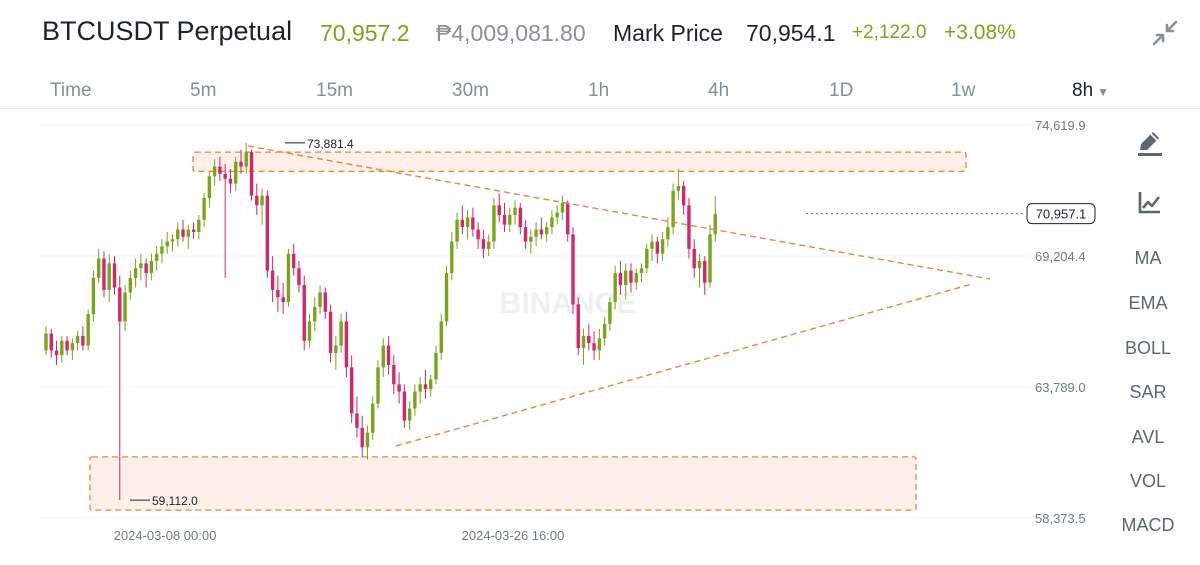 The height and width of the screenshot is (565, 1200). I want to click on collapse-arrows-icon, so click(1165, 33).